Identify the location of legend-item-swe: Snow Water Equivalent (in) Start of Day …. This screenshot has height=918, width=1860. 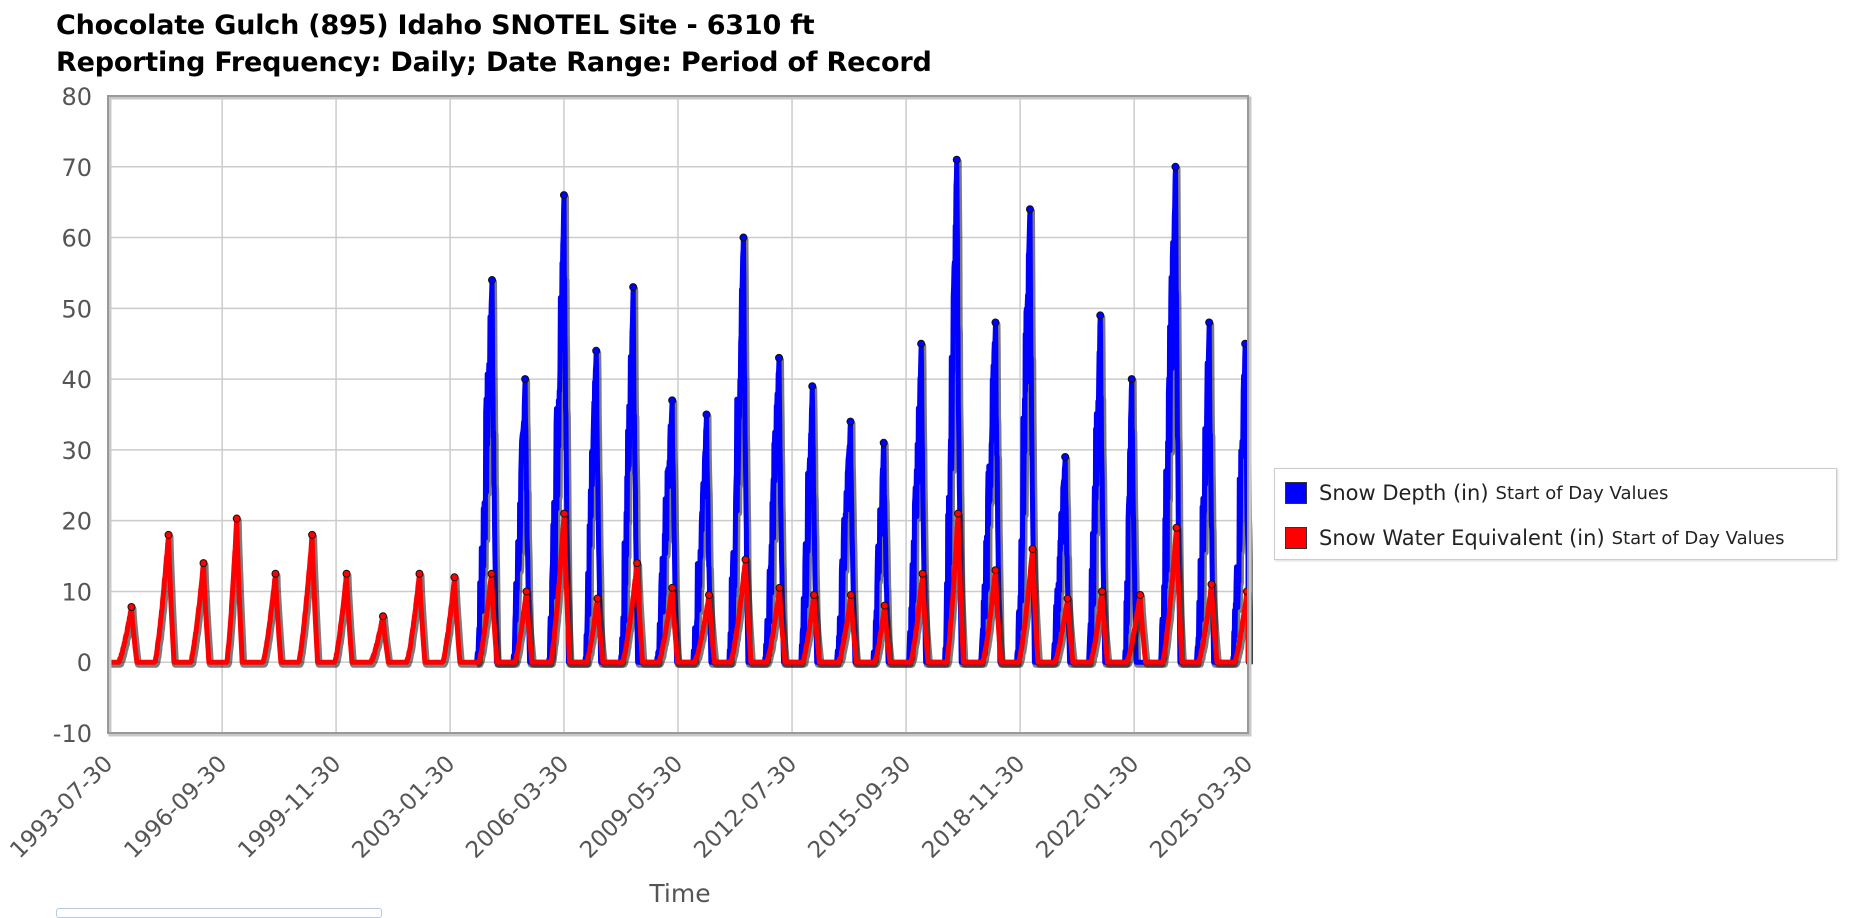
(1534, 538).